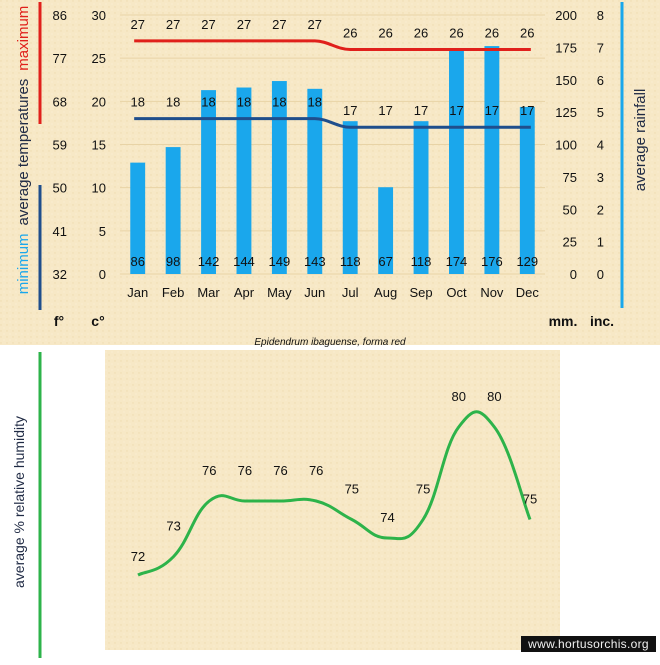  What do you see at coordinates (600, 15) in the screenshot?
I see `inch-tick: 8` at bounding box center [600, 15].